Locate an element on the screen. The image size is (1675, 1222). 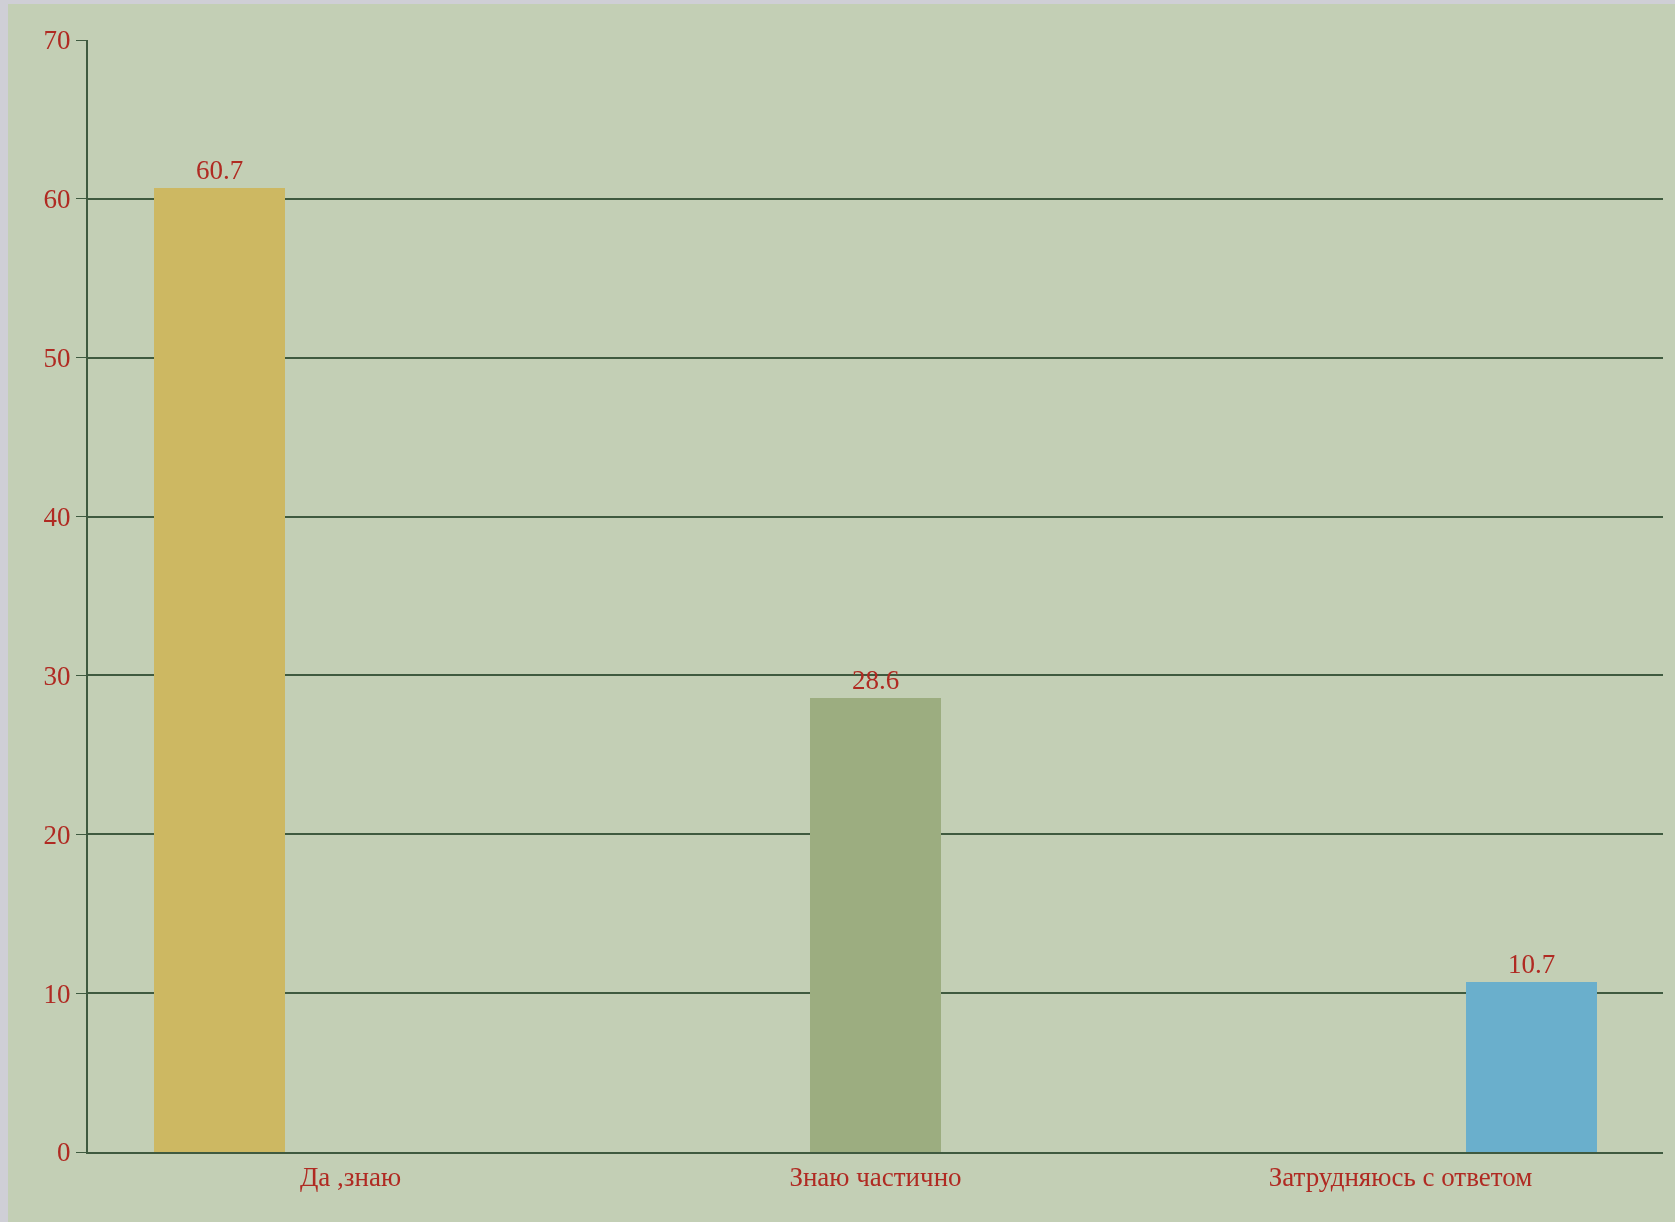
x-tick-label: Затрудняюсь с ответом is located at coordinates (1400, 1177).